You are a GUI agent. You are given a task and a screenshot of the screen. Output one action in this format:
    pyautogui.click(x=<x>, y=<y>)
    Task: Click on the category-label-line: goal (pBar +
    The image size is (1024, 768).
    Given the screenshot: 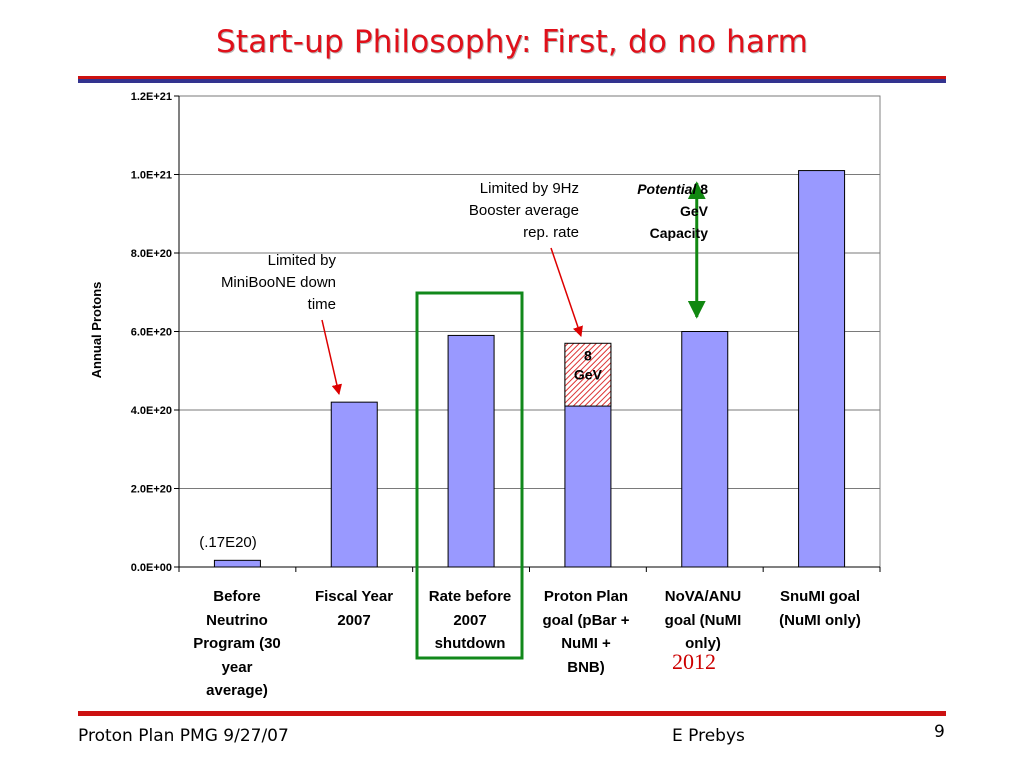 What is the action you would take?
    pyautogui.click(x=586, y=620)
    